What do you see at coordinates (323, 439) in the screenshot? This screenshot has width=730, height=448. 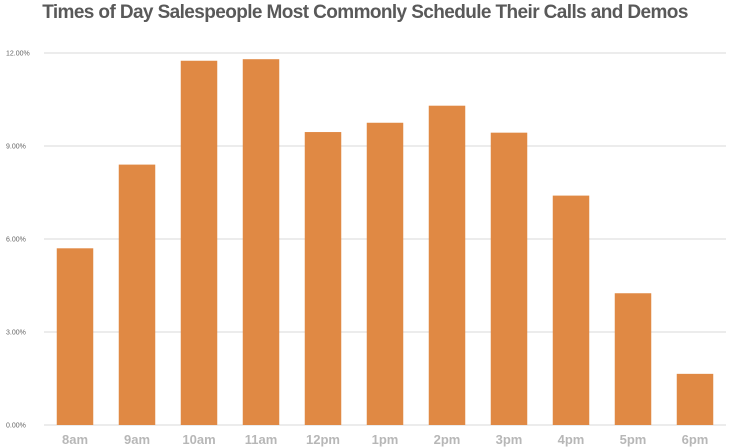 I see `x-tick-label: 12pm` at bounding box center [323, 439].